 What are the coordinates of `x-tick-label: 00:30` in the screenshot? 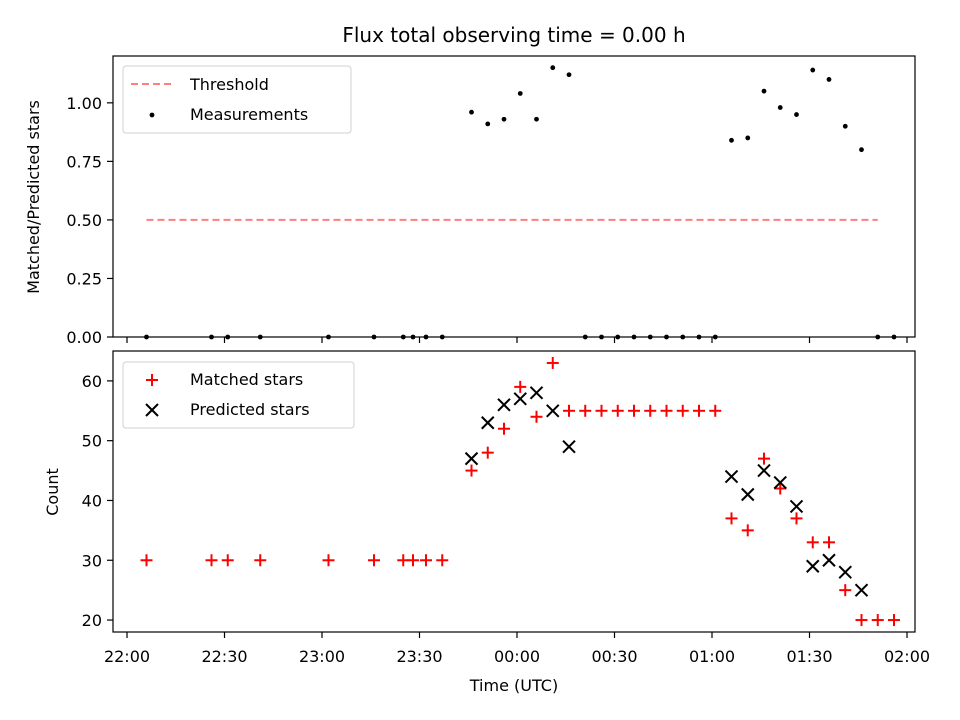 It's located at (614, 656).